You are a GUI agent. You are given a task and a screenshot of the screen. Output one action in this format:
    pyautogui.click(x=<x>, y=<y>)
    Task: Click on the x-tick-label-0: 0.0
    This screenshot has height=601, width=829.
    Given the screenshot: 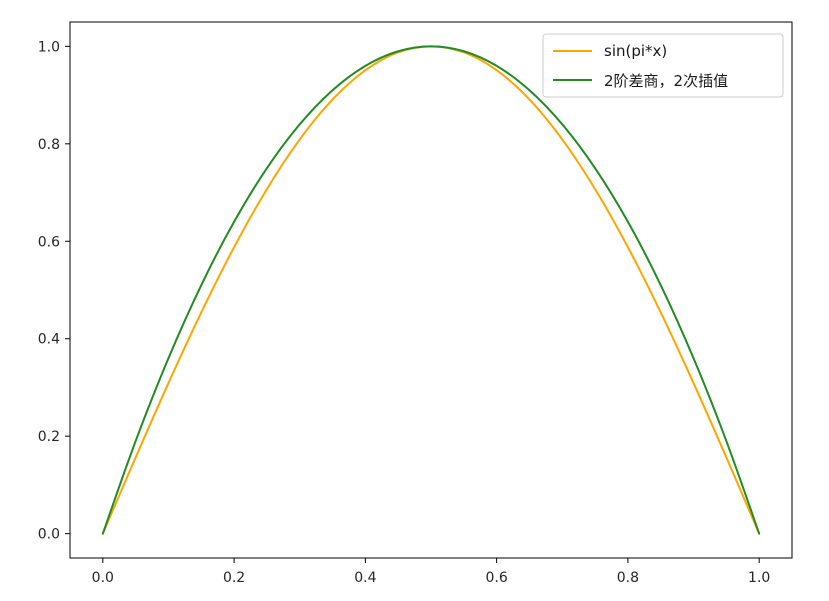 What is the action you would take?
    pyautogui.click(x=103, y=578)
    